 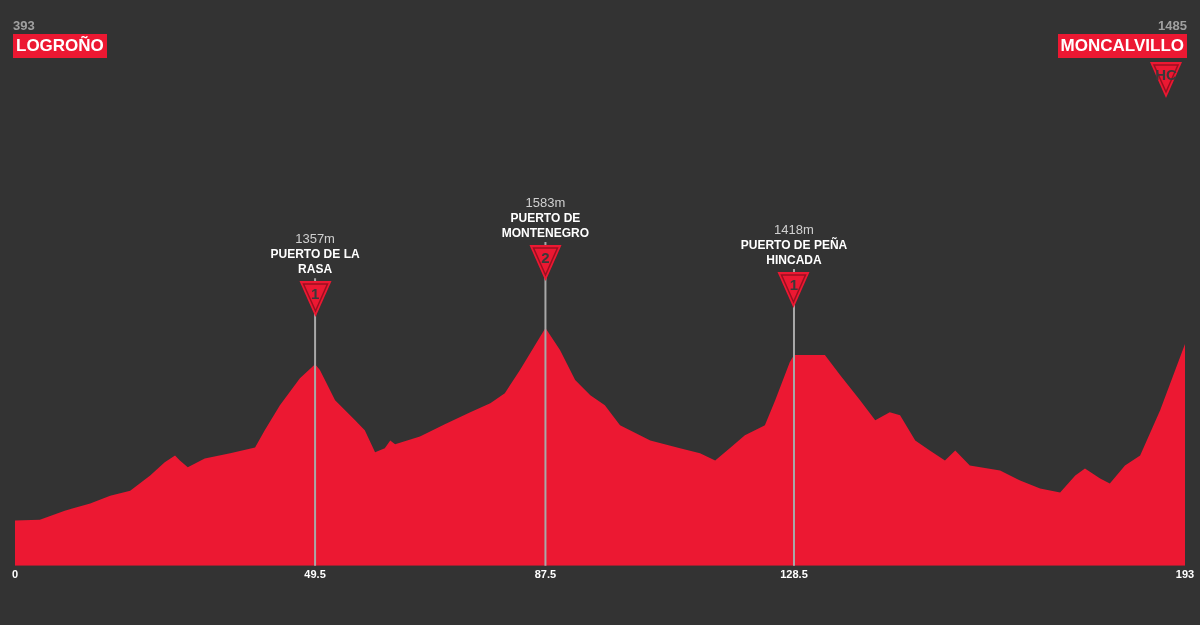 What do you see at coordinates (794, 253) in the screenshot?
I see `ref-line-label: PUERTO DE PEÑA HINCADA` at bounding box center [794, 253].